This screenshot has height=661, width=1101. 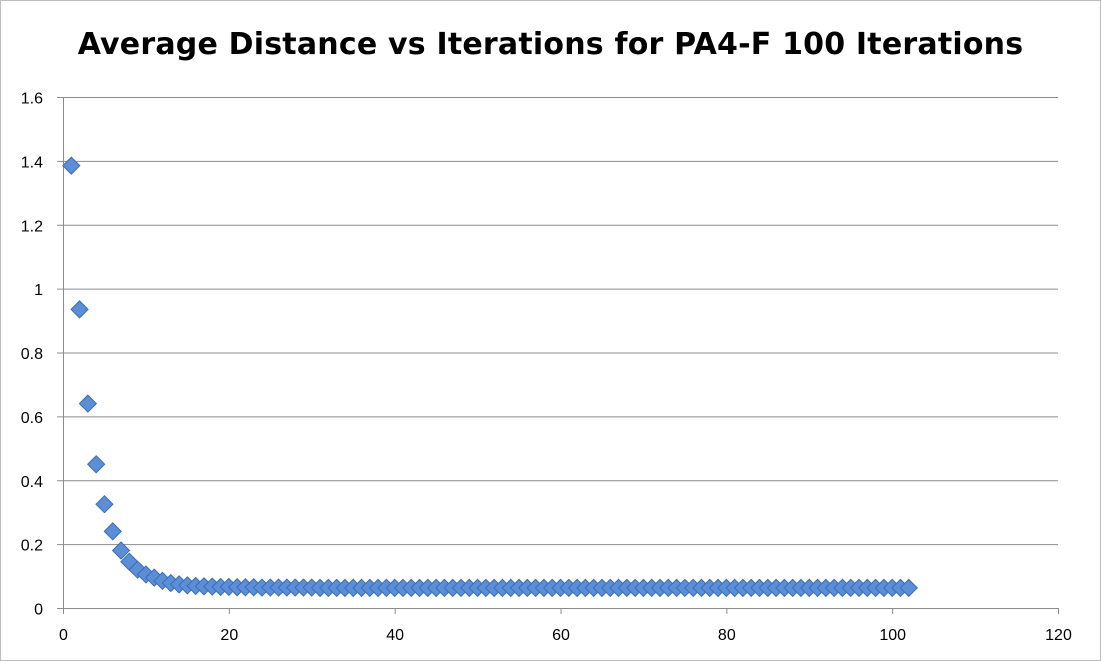 I want to click on y-tick-label: 1.4, so click(x=32, y=162).